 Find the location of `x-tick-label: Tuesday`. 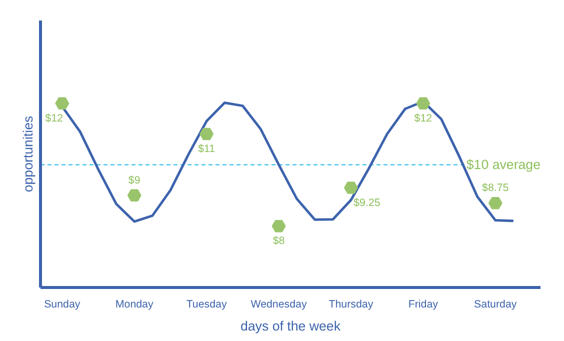

x-tick-label: Tuesday is located at coordinates (207, 304).